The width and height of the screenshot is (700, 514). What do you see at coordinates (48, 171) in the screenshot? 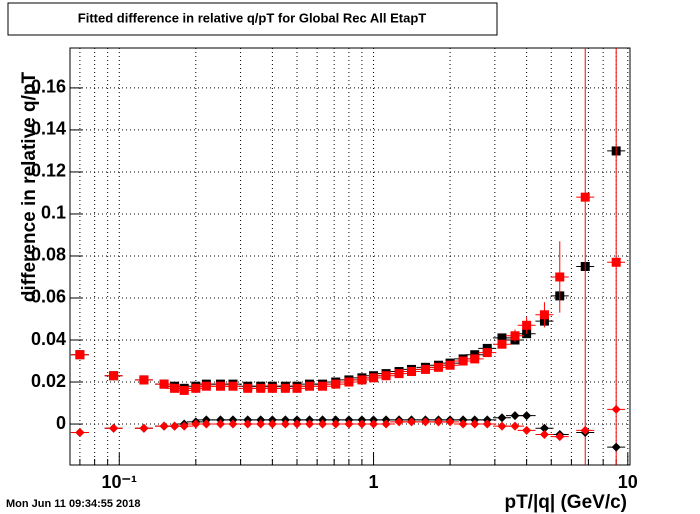
I see `y-tick-label: 0.12` at bounding box center [48, 171].